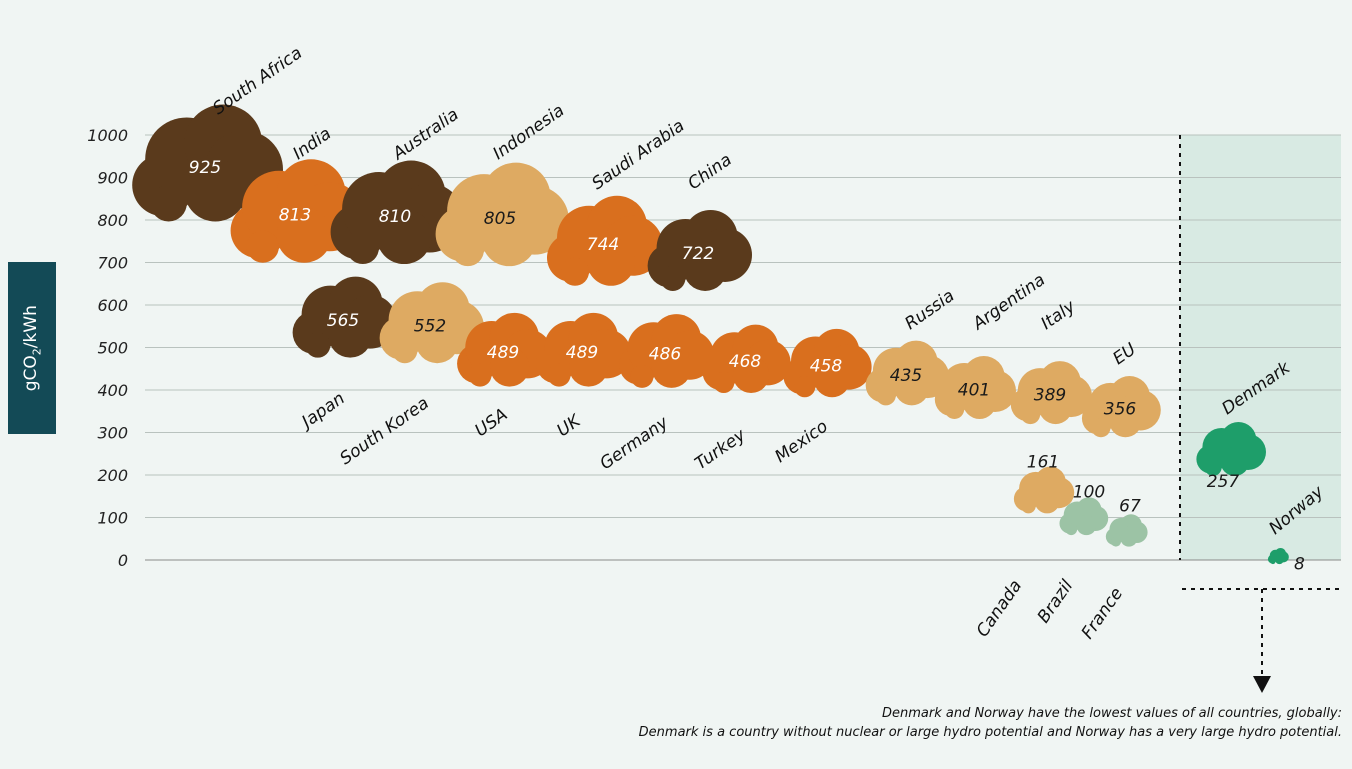 This screenshot has width=1352, height=769. What do you see at coordinates (699, 220) in the screenshot?
I see `cloud-china: 722 China` at bounding box center [699, 220].